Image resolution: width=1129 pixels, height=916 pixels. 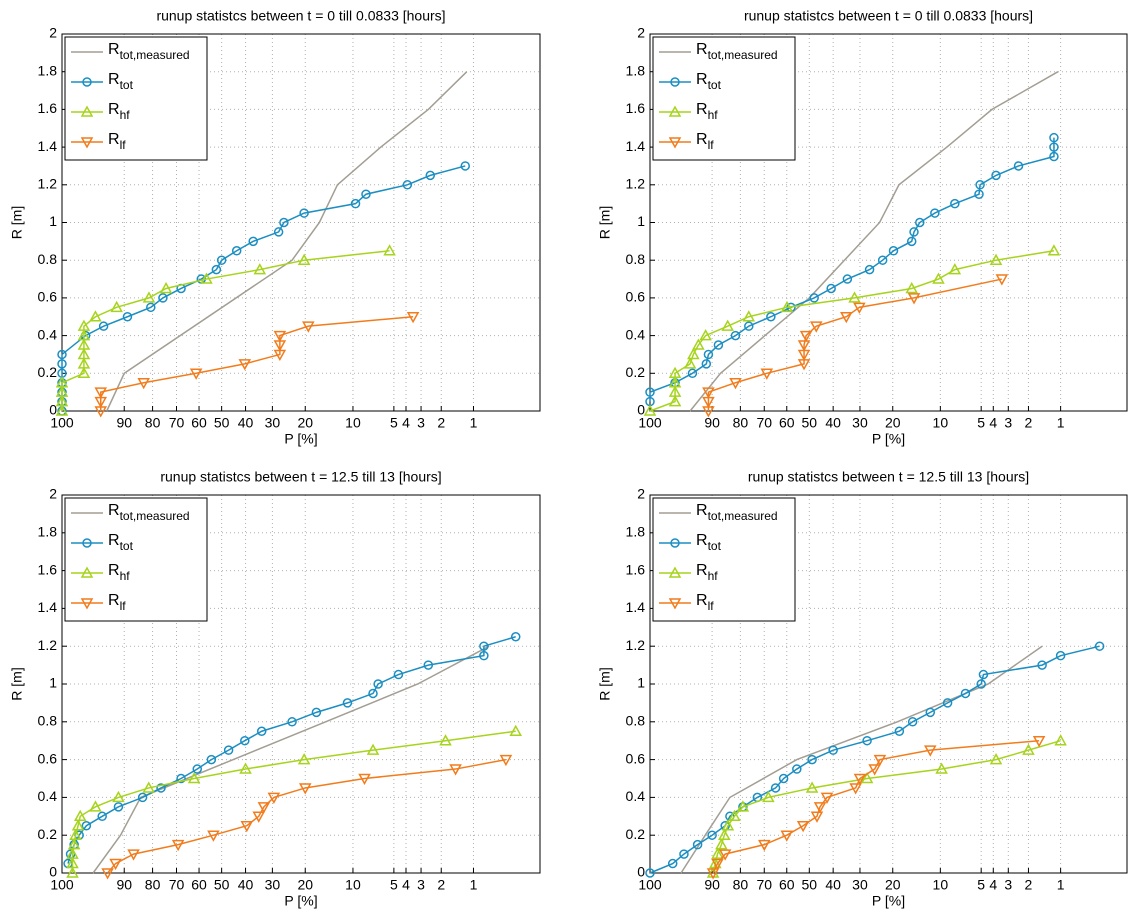 What do you see at coordinates (177, 885) in the screenshot?
I see `x-tick-label: 70` at bounding box center [177, 885].